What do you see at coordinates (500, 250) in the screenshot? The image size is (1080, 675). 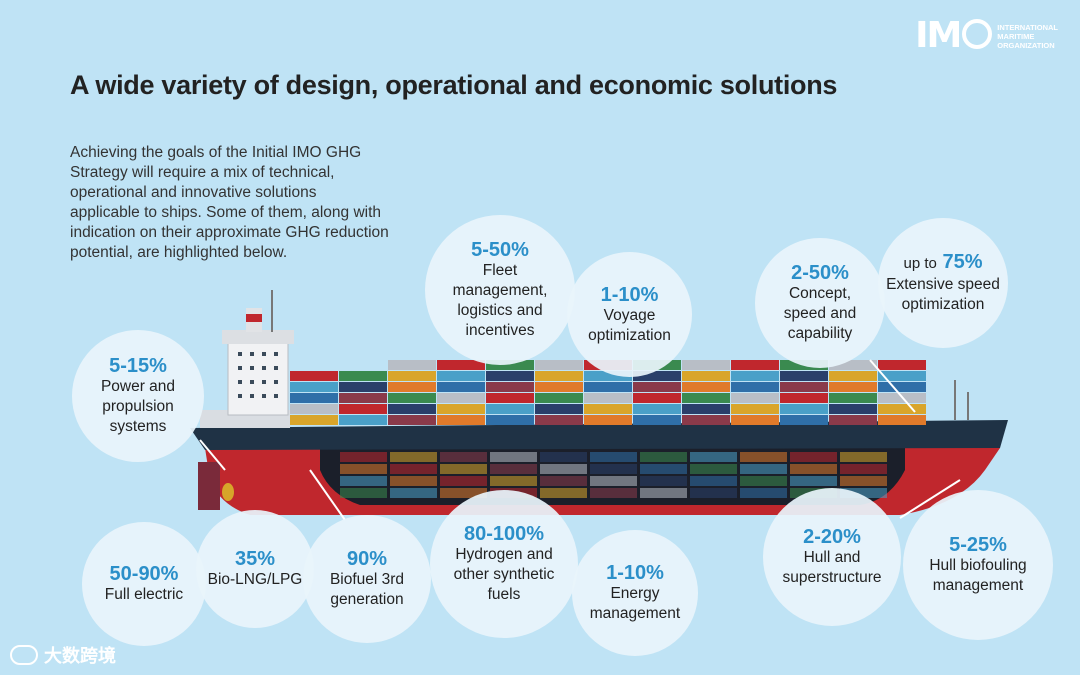 I see `solution-value: 5-50%` at bounding box center [500, 250].